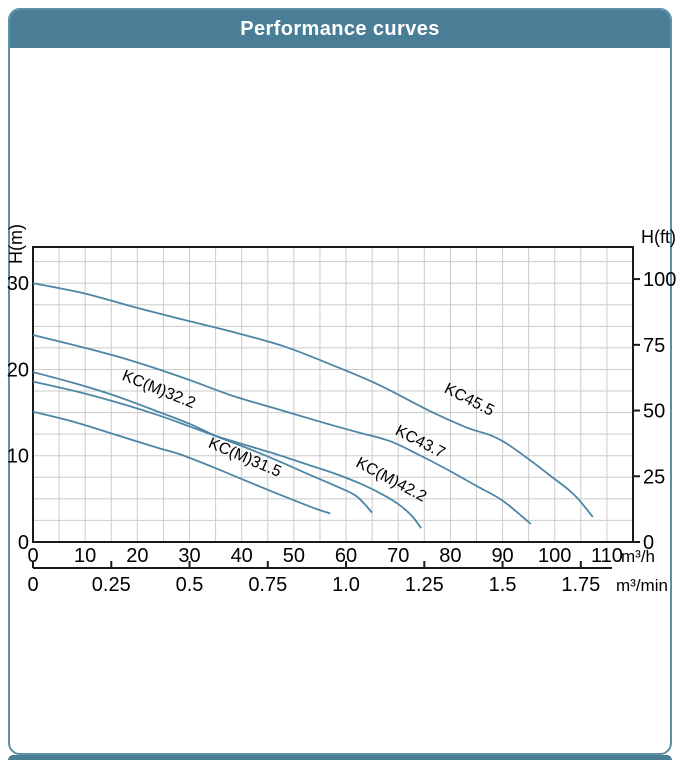 The width and height of the screenshot is (684, 760). Describe the element at coordinates (340, 757) in the screenshot. I see `next-section-header-edge` at that location.